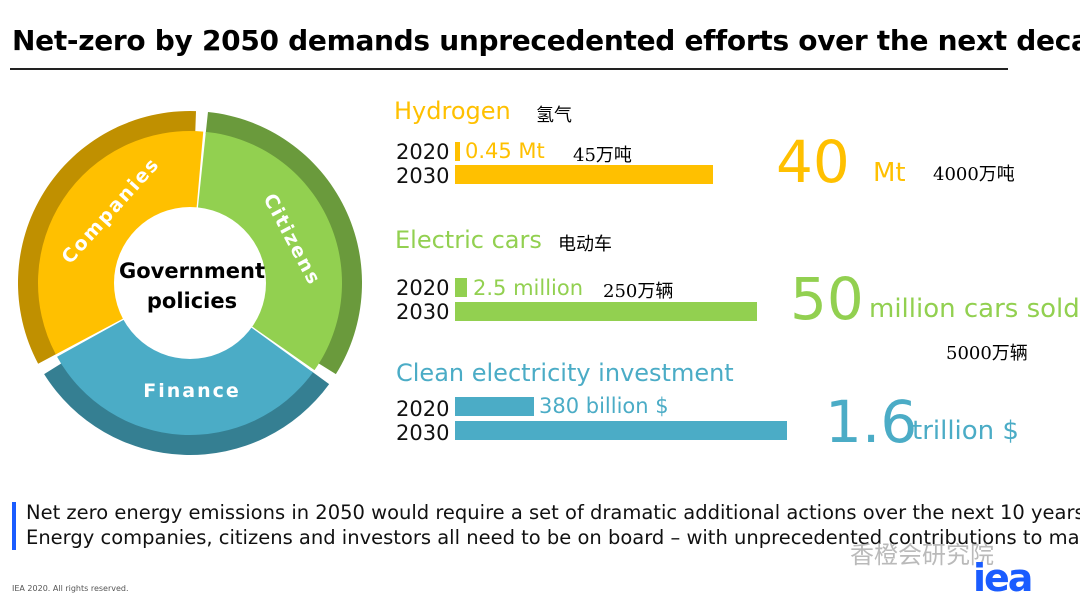  What do you see at coordinates (457, 151) in the screenshot?
I see `hydrogen-bar-2020` at bounding box center [457, 151].